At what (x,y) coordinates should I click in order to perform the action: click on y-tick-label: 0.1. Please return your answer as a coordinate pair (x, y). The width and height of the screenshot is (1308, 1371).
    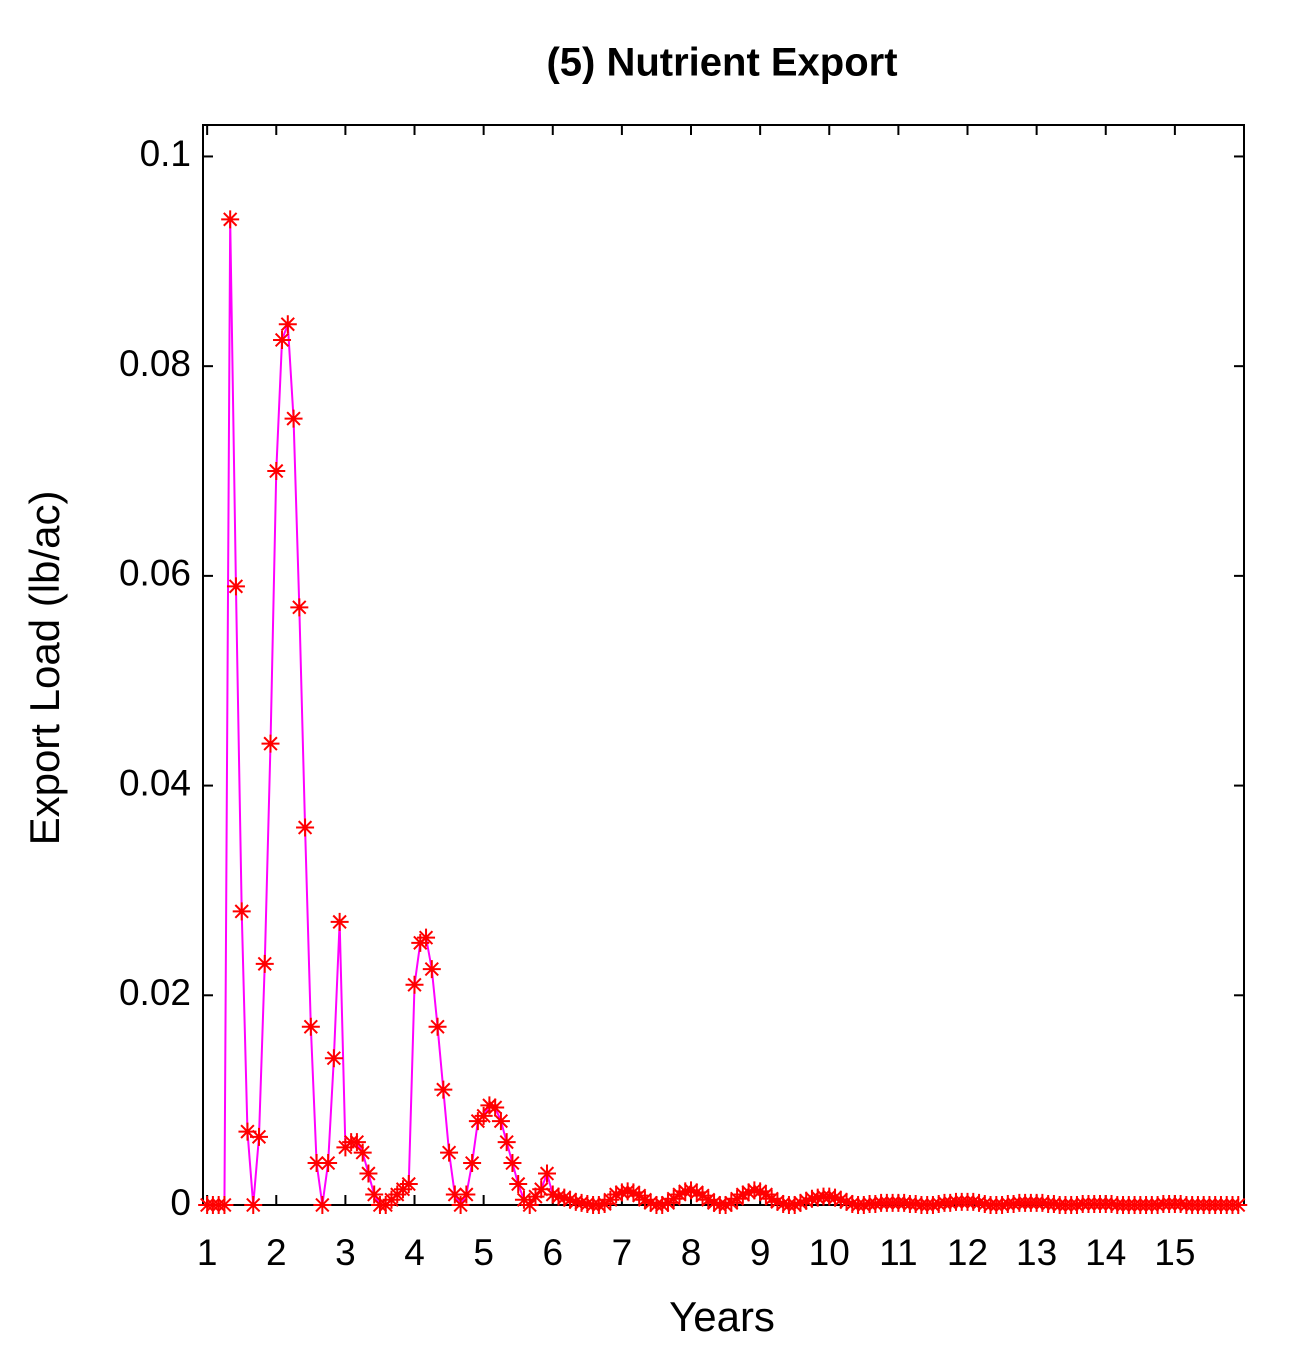
    Looking at the image, I should click on (165, 153).